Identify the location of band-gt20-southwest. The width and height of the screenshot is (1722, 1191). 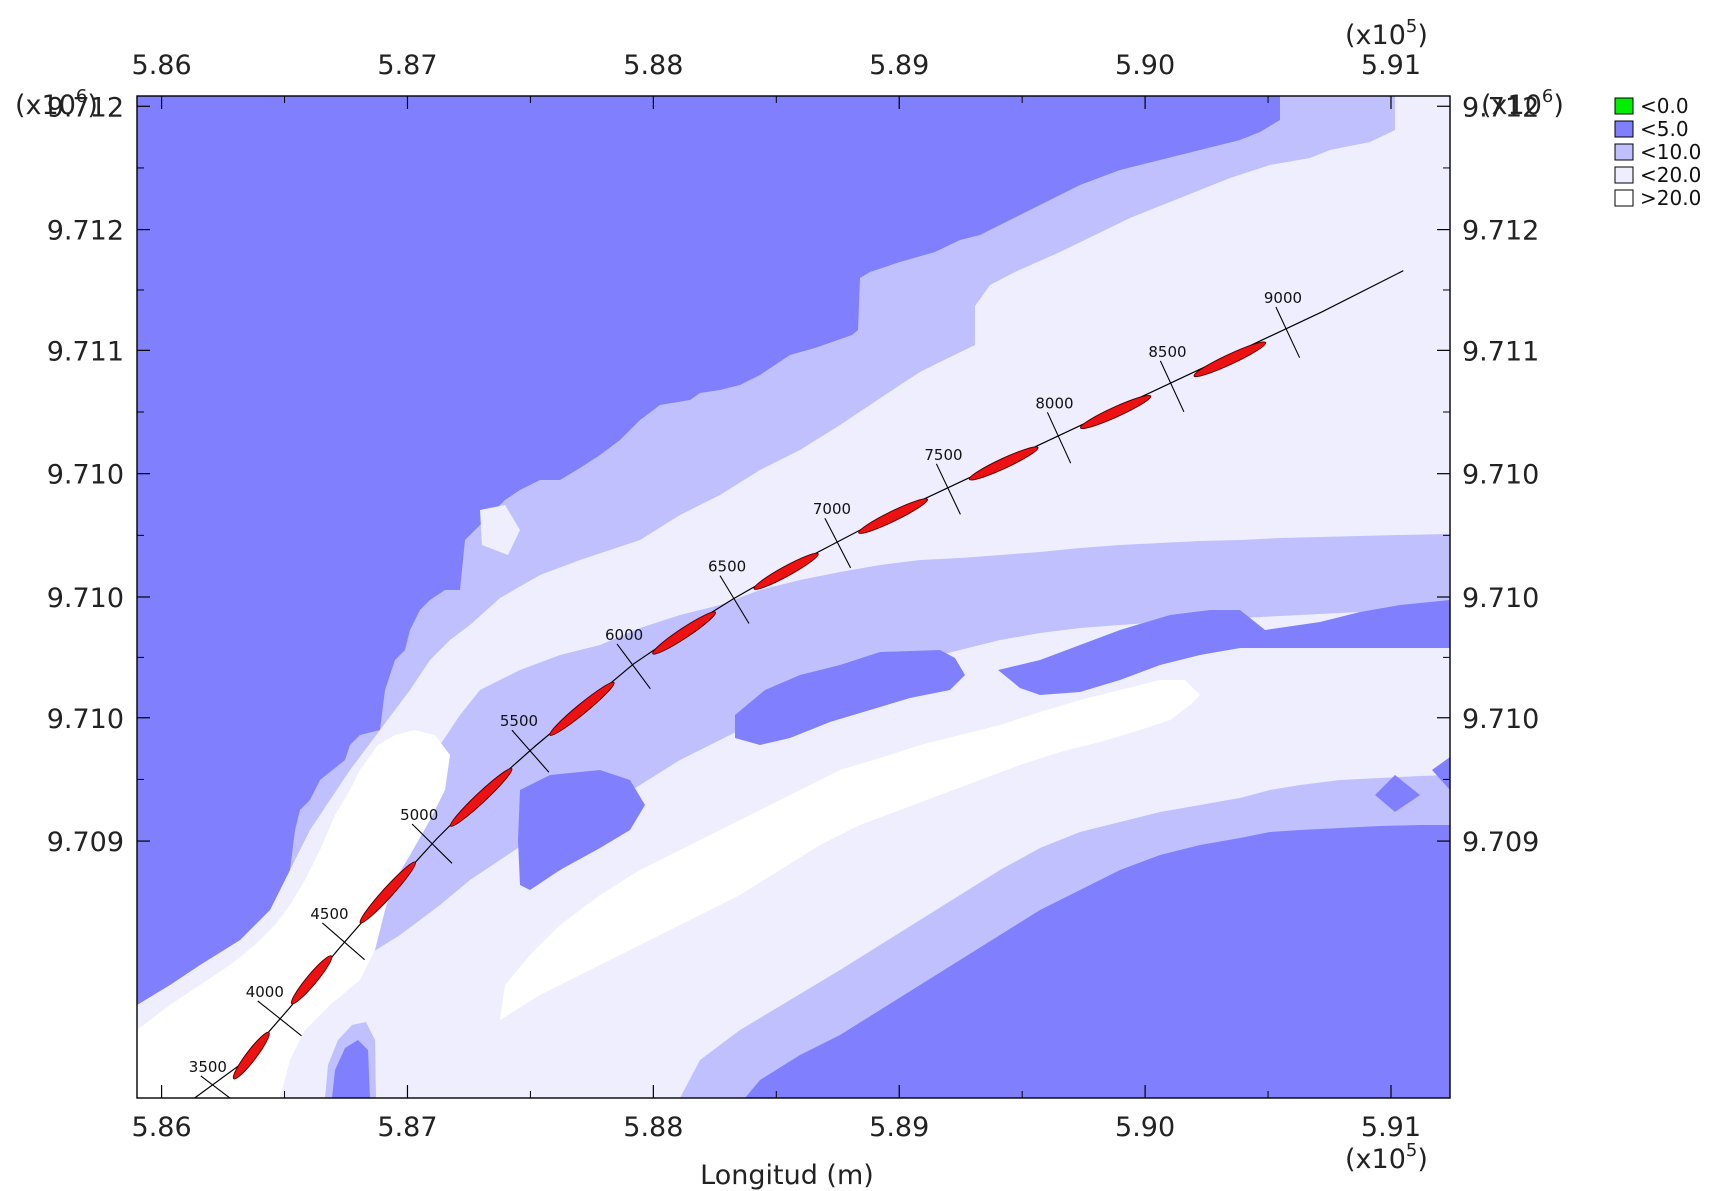
(293, 914).